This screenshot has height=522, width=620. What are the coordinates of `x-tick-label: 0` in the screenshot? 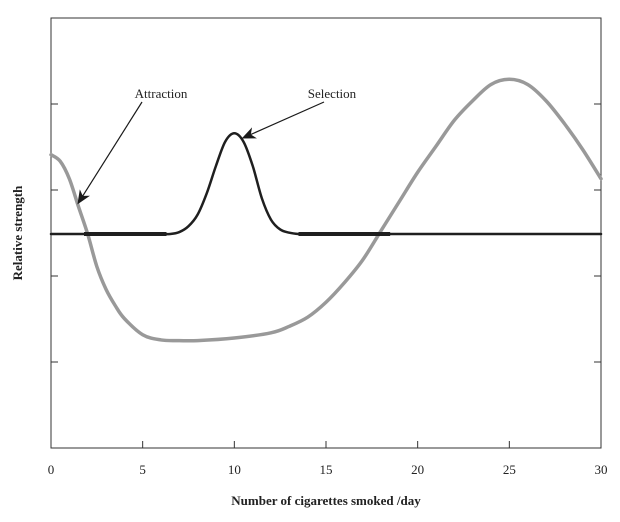 It's located at (51, 469).